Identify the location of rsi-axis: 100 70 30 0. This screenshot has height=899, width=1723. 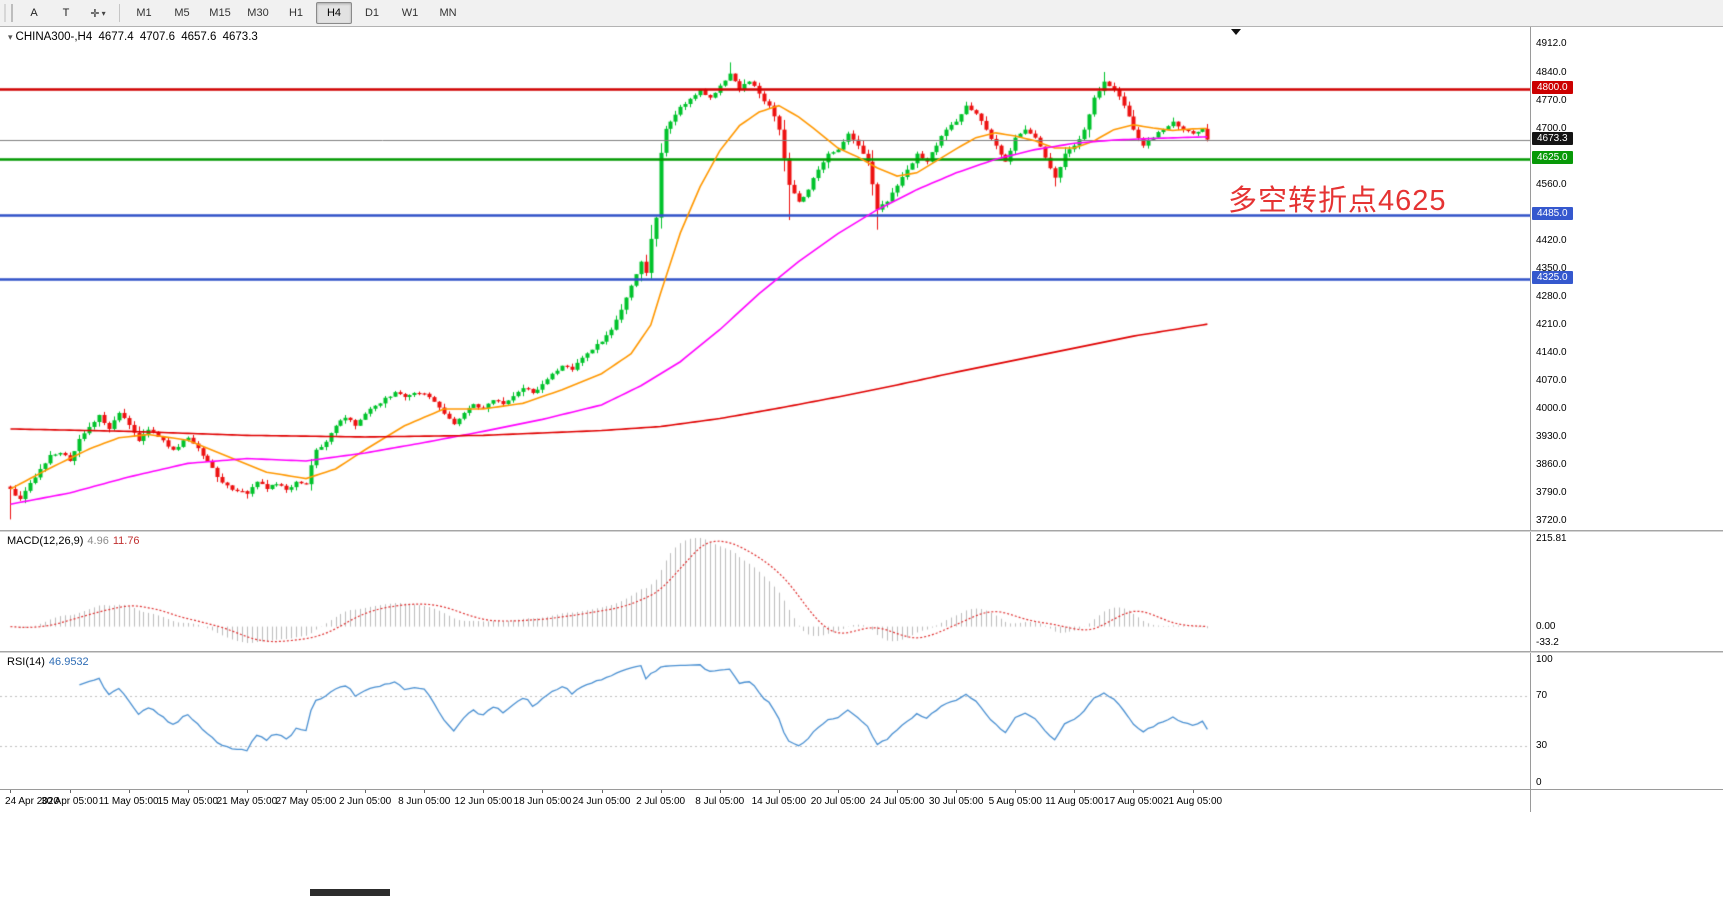
(1626, 721).